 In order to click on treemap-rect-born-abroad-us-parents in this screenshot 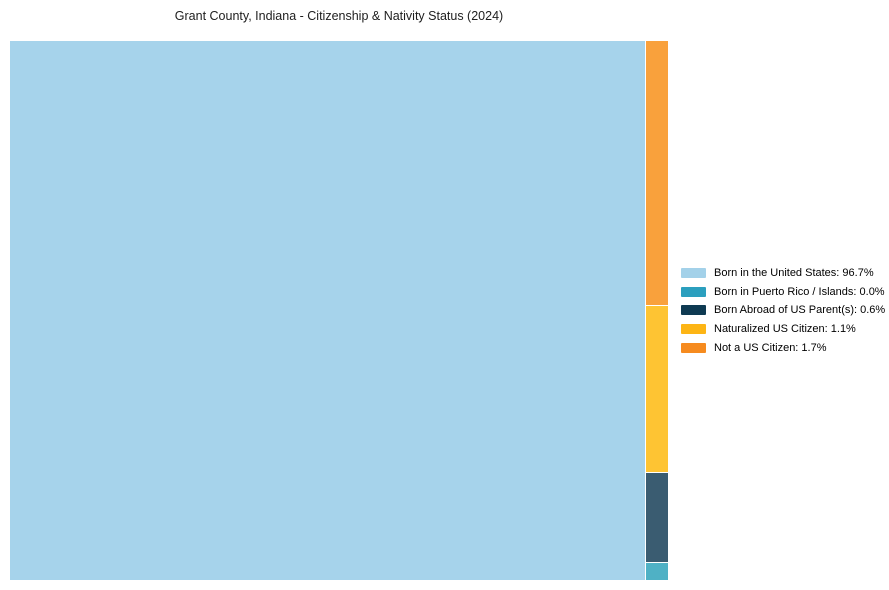, I will do `click(656, 517)`.